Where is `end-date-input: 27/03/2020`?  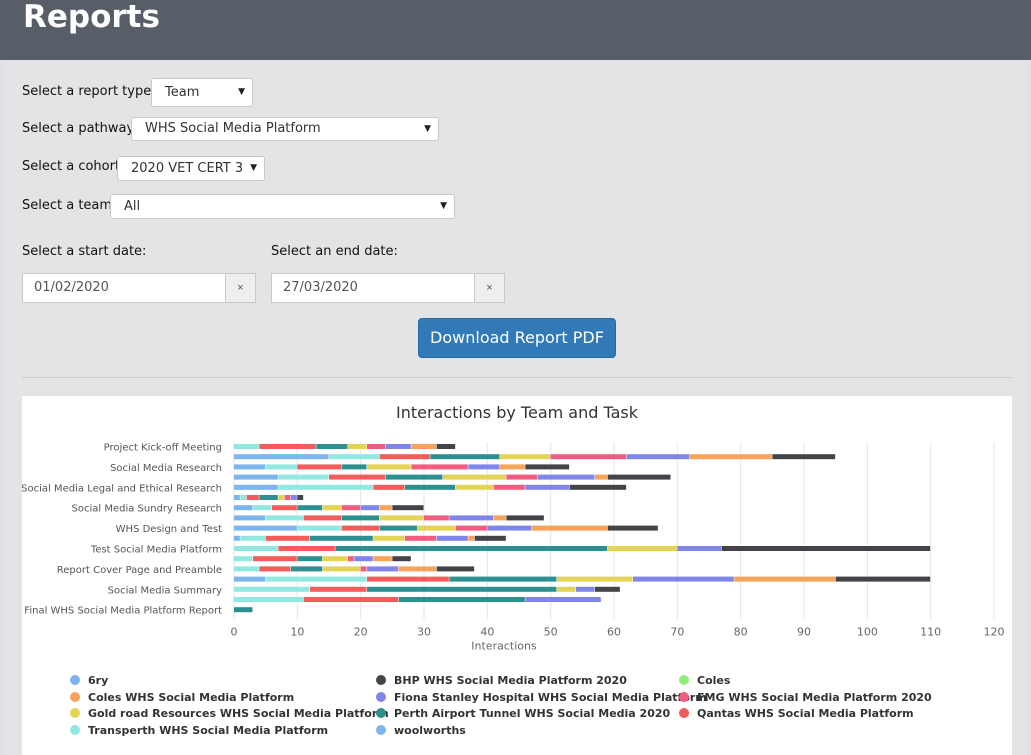 end-date-input: 27/03/2020 is located at coordinates (373, 288).